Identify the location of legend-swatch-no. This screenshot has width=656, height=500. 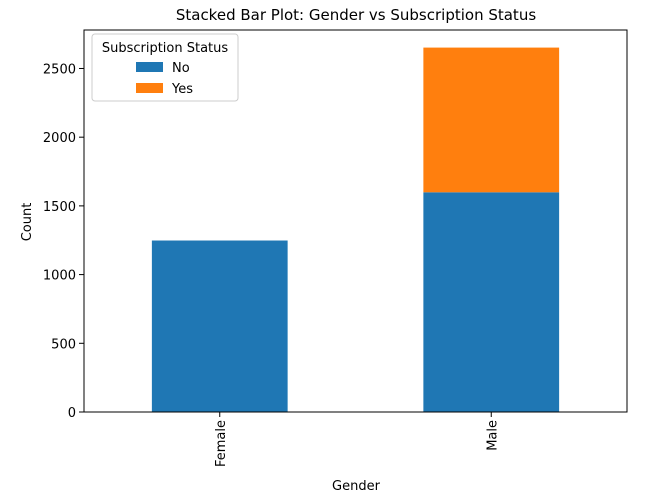
(149, 67).